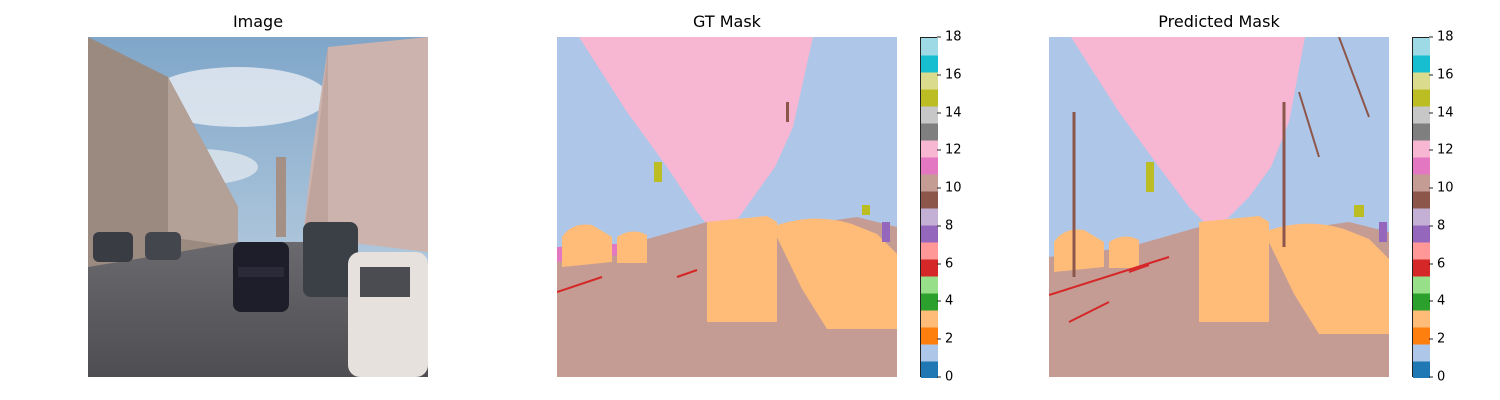 The height and width of the screenshot is (400, 1500). What do you see at coordinates (1221, 275) in the screenshot?
I see `pred-car-region` at bounding box center [1221, 275].